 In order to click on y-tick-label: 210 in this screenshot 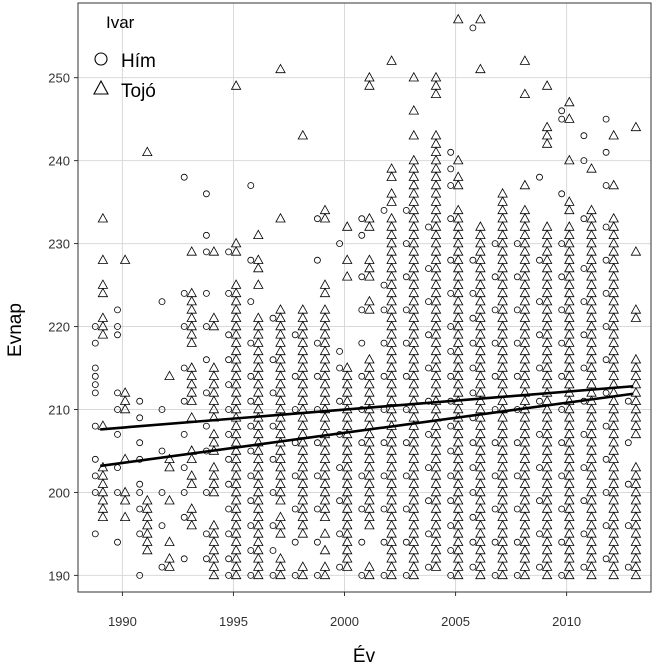, I will do `click(59, 409)`.